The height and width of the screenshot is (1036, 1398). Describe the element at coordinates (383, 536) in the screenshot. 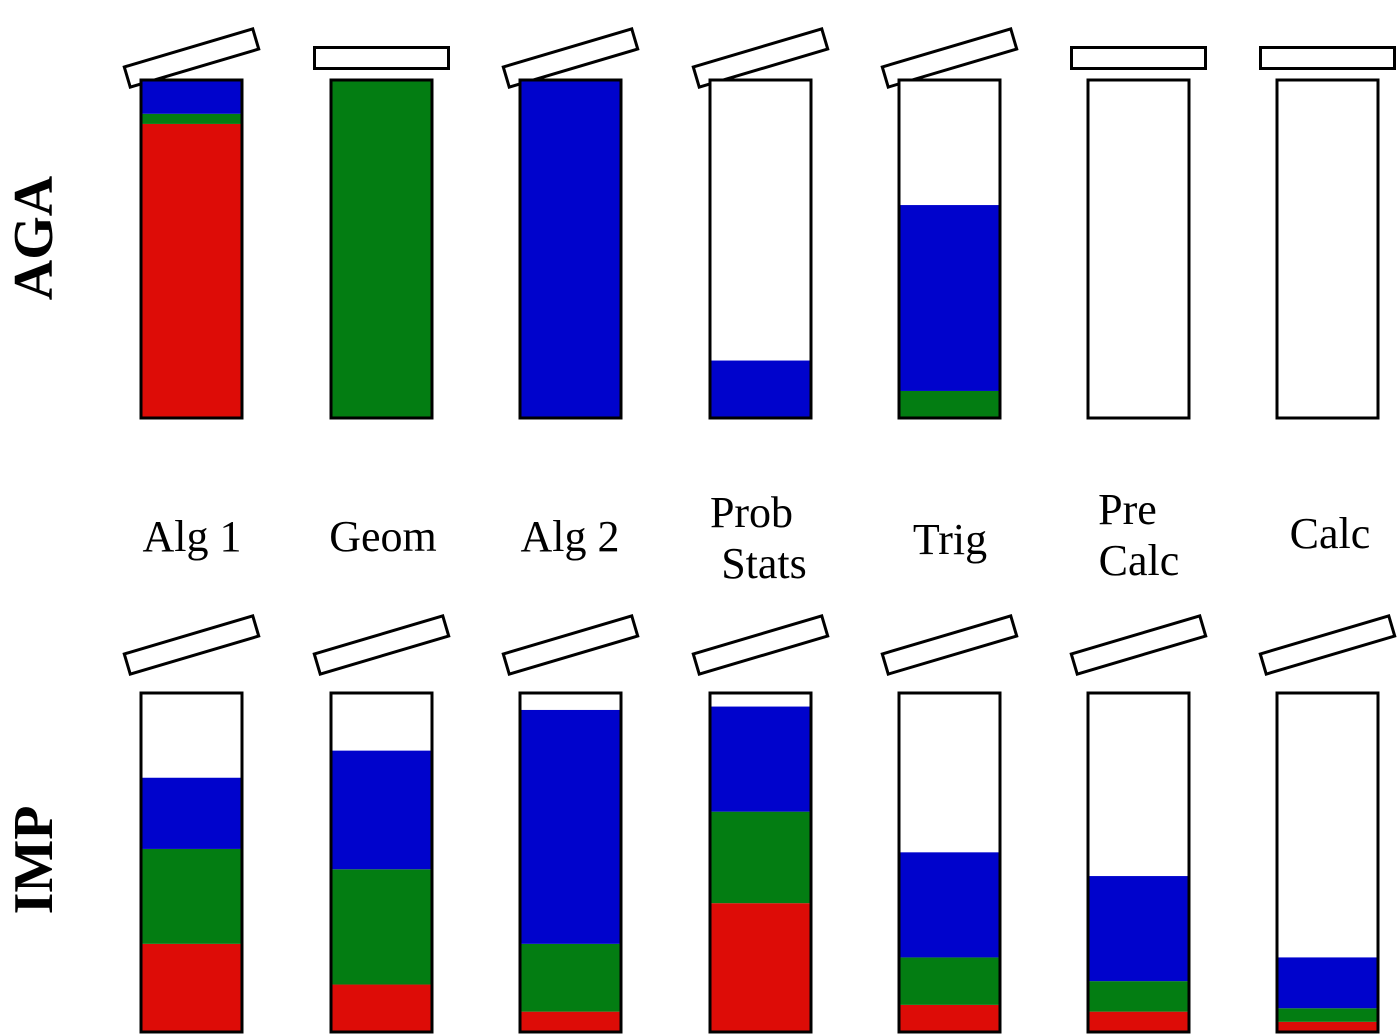

I see `course-label-geom: Geom` at that location.